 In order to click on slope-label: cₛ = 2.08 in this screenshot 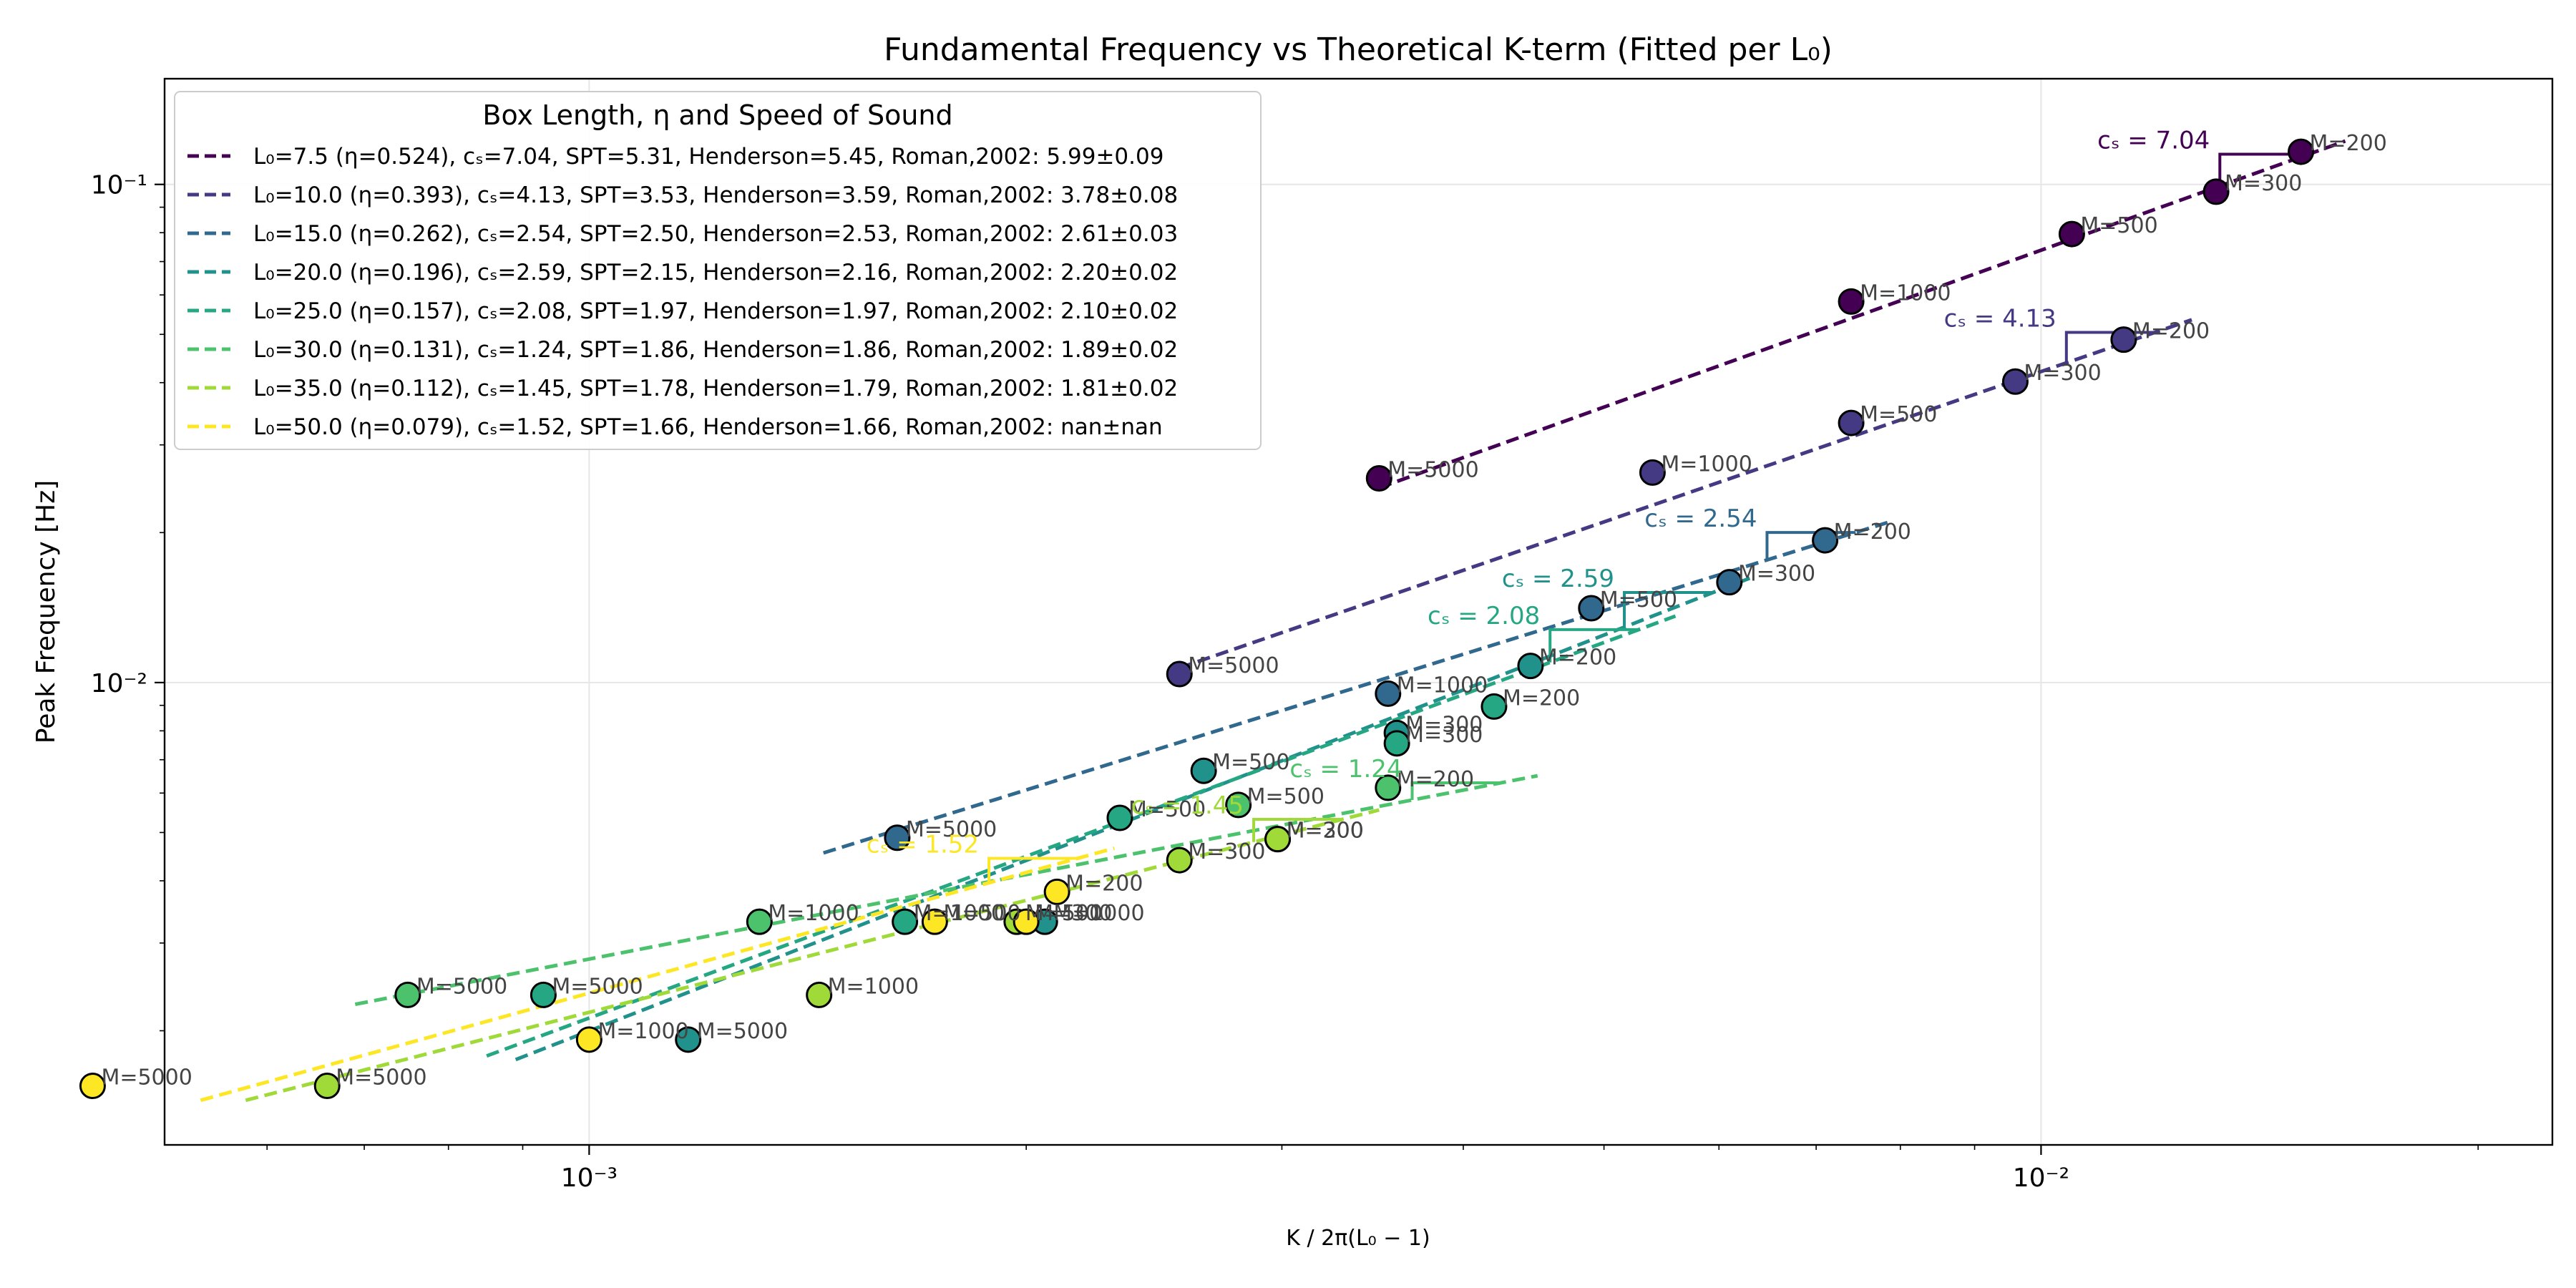, I will do `click(1484, 616)`.